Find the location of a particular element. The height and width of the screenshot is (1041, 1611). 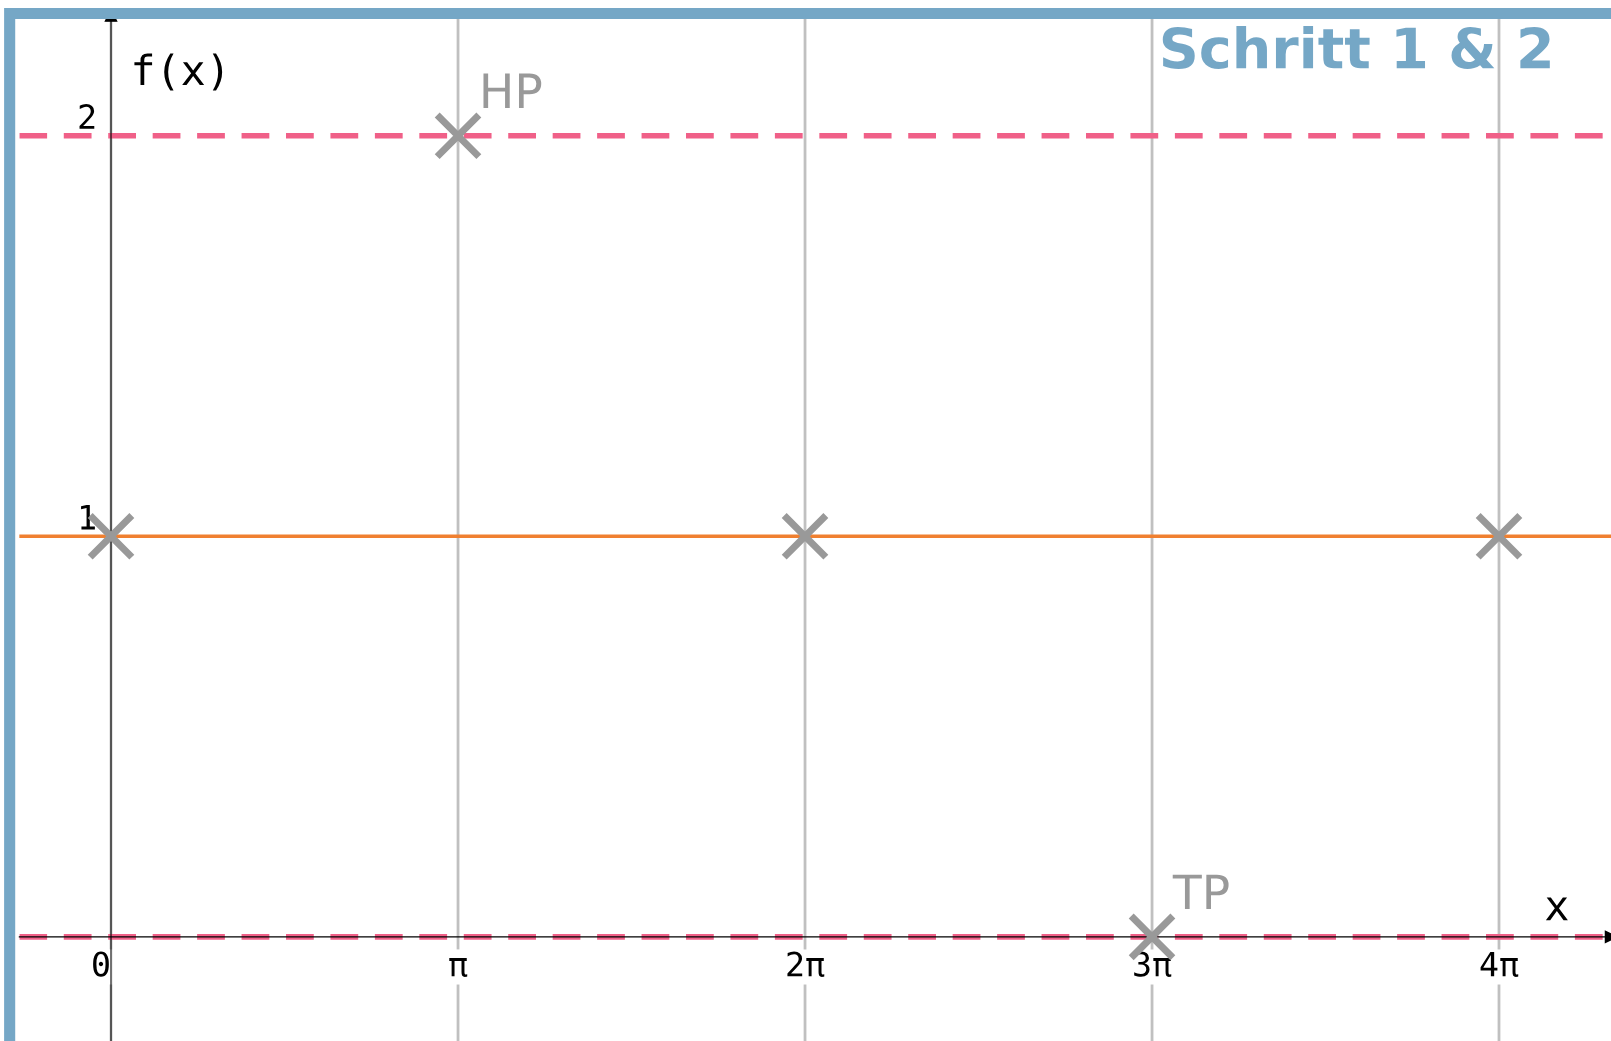

chart-title: Schritt 1 & 2 is located at coordinates (1356, 48).